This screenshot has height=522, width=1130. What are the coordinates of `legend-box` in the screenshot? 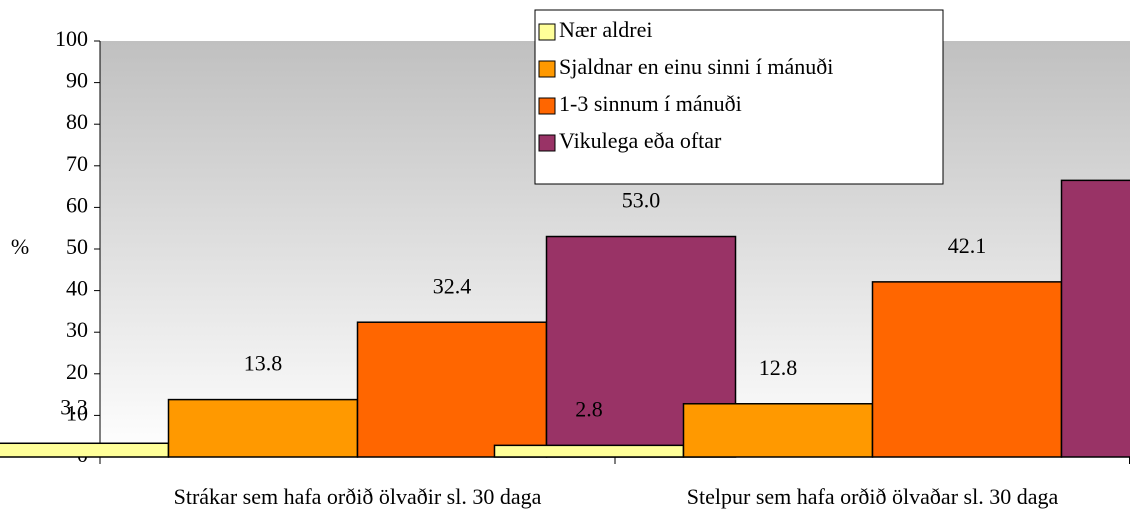 It's located at (739, 97).